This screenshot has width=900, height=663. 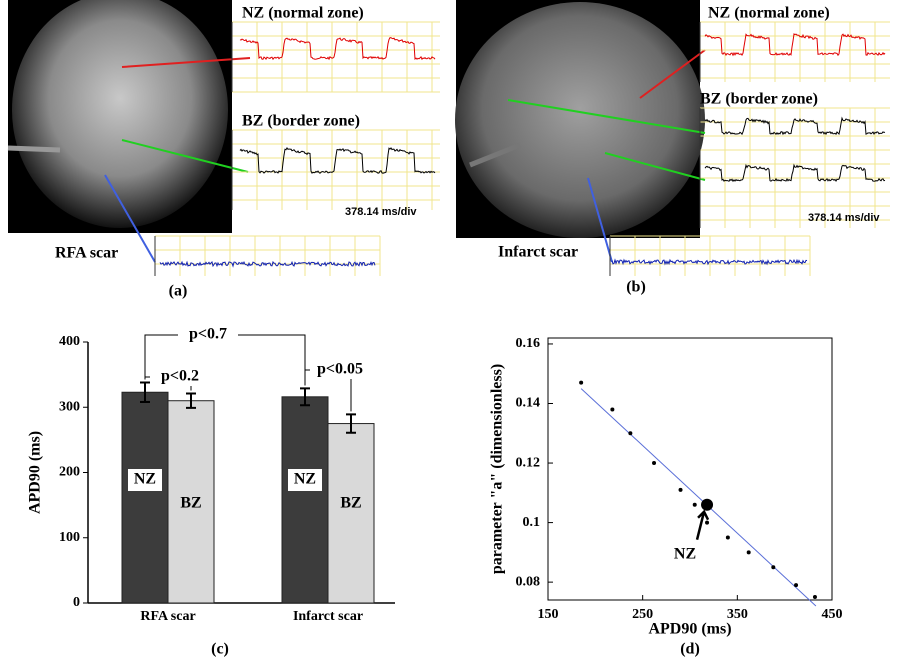 I want to click on panel-label: (b), so click(x=636, y=287).